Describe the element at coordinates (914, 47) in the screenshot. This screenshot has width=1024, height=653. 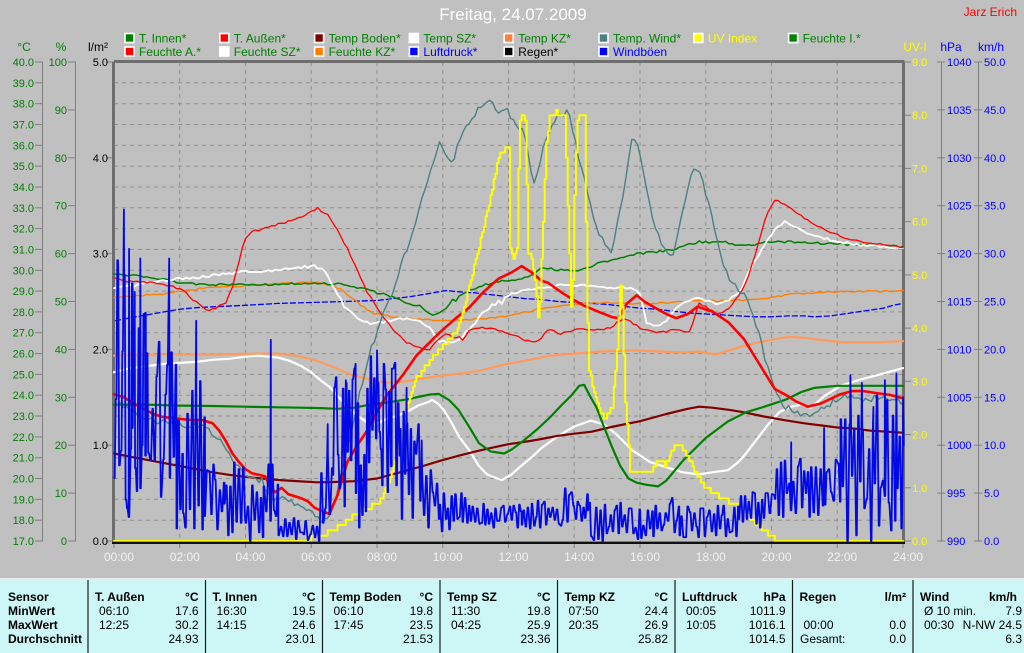
I see `svg-text: UV-I` at that location.